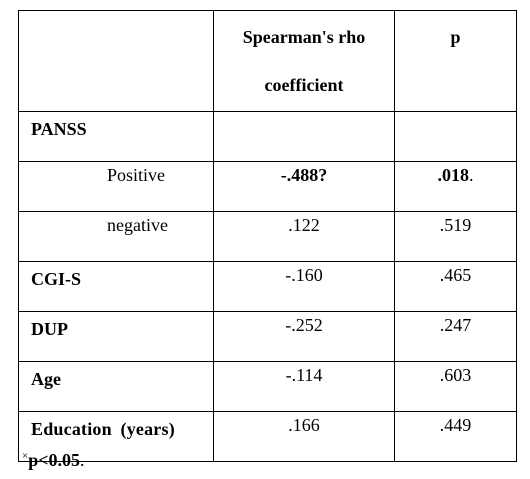 The image size is (530, 479). What do you see at coordinates (116, 236) in the screenshot?
I see `row-label: negative` at bounding box center [116, 236].